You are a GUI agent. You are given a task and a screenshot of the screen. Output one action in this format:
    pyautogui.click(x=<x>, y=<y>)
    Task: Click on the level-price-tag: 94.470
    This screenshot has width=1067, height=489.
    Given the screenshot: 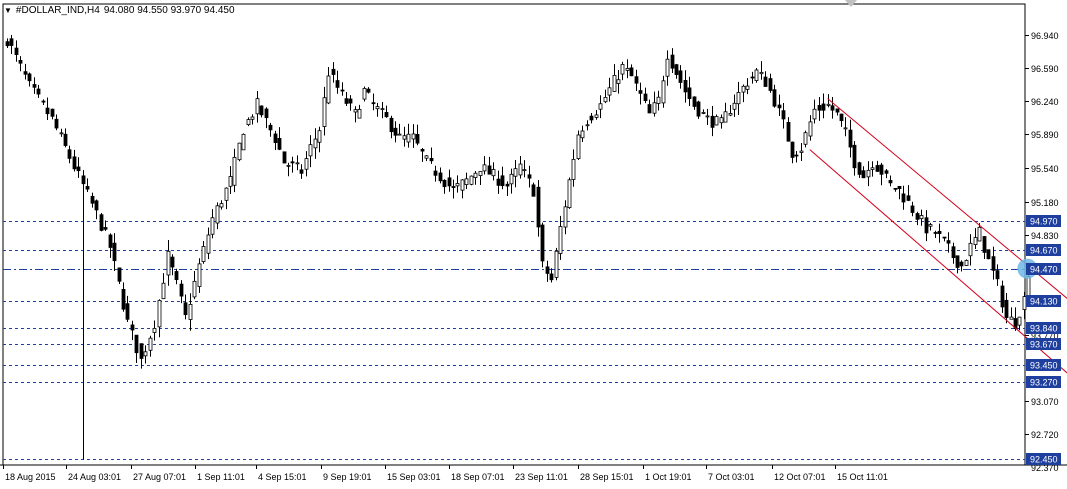 What is the action you would take?
    pyautogui.click(x=1043, y=269)
    